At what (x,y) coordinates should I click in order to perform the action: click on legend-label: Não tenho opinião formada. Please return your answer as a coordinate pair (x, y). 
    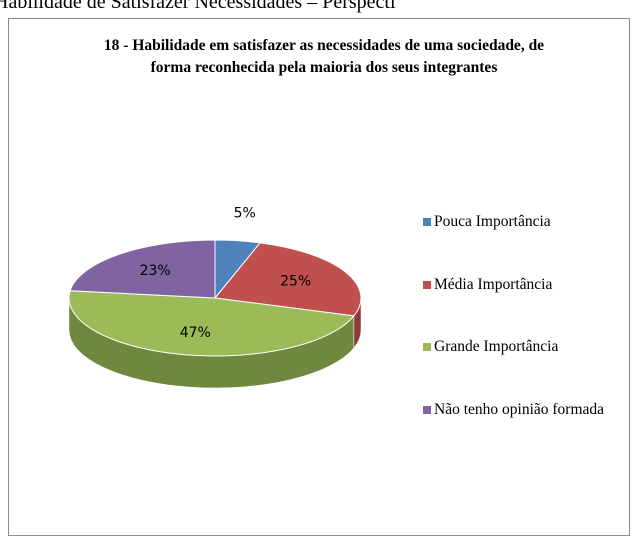
    Looking at the image, I should click on (519, 409).